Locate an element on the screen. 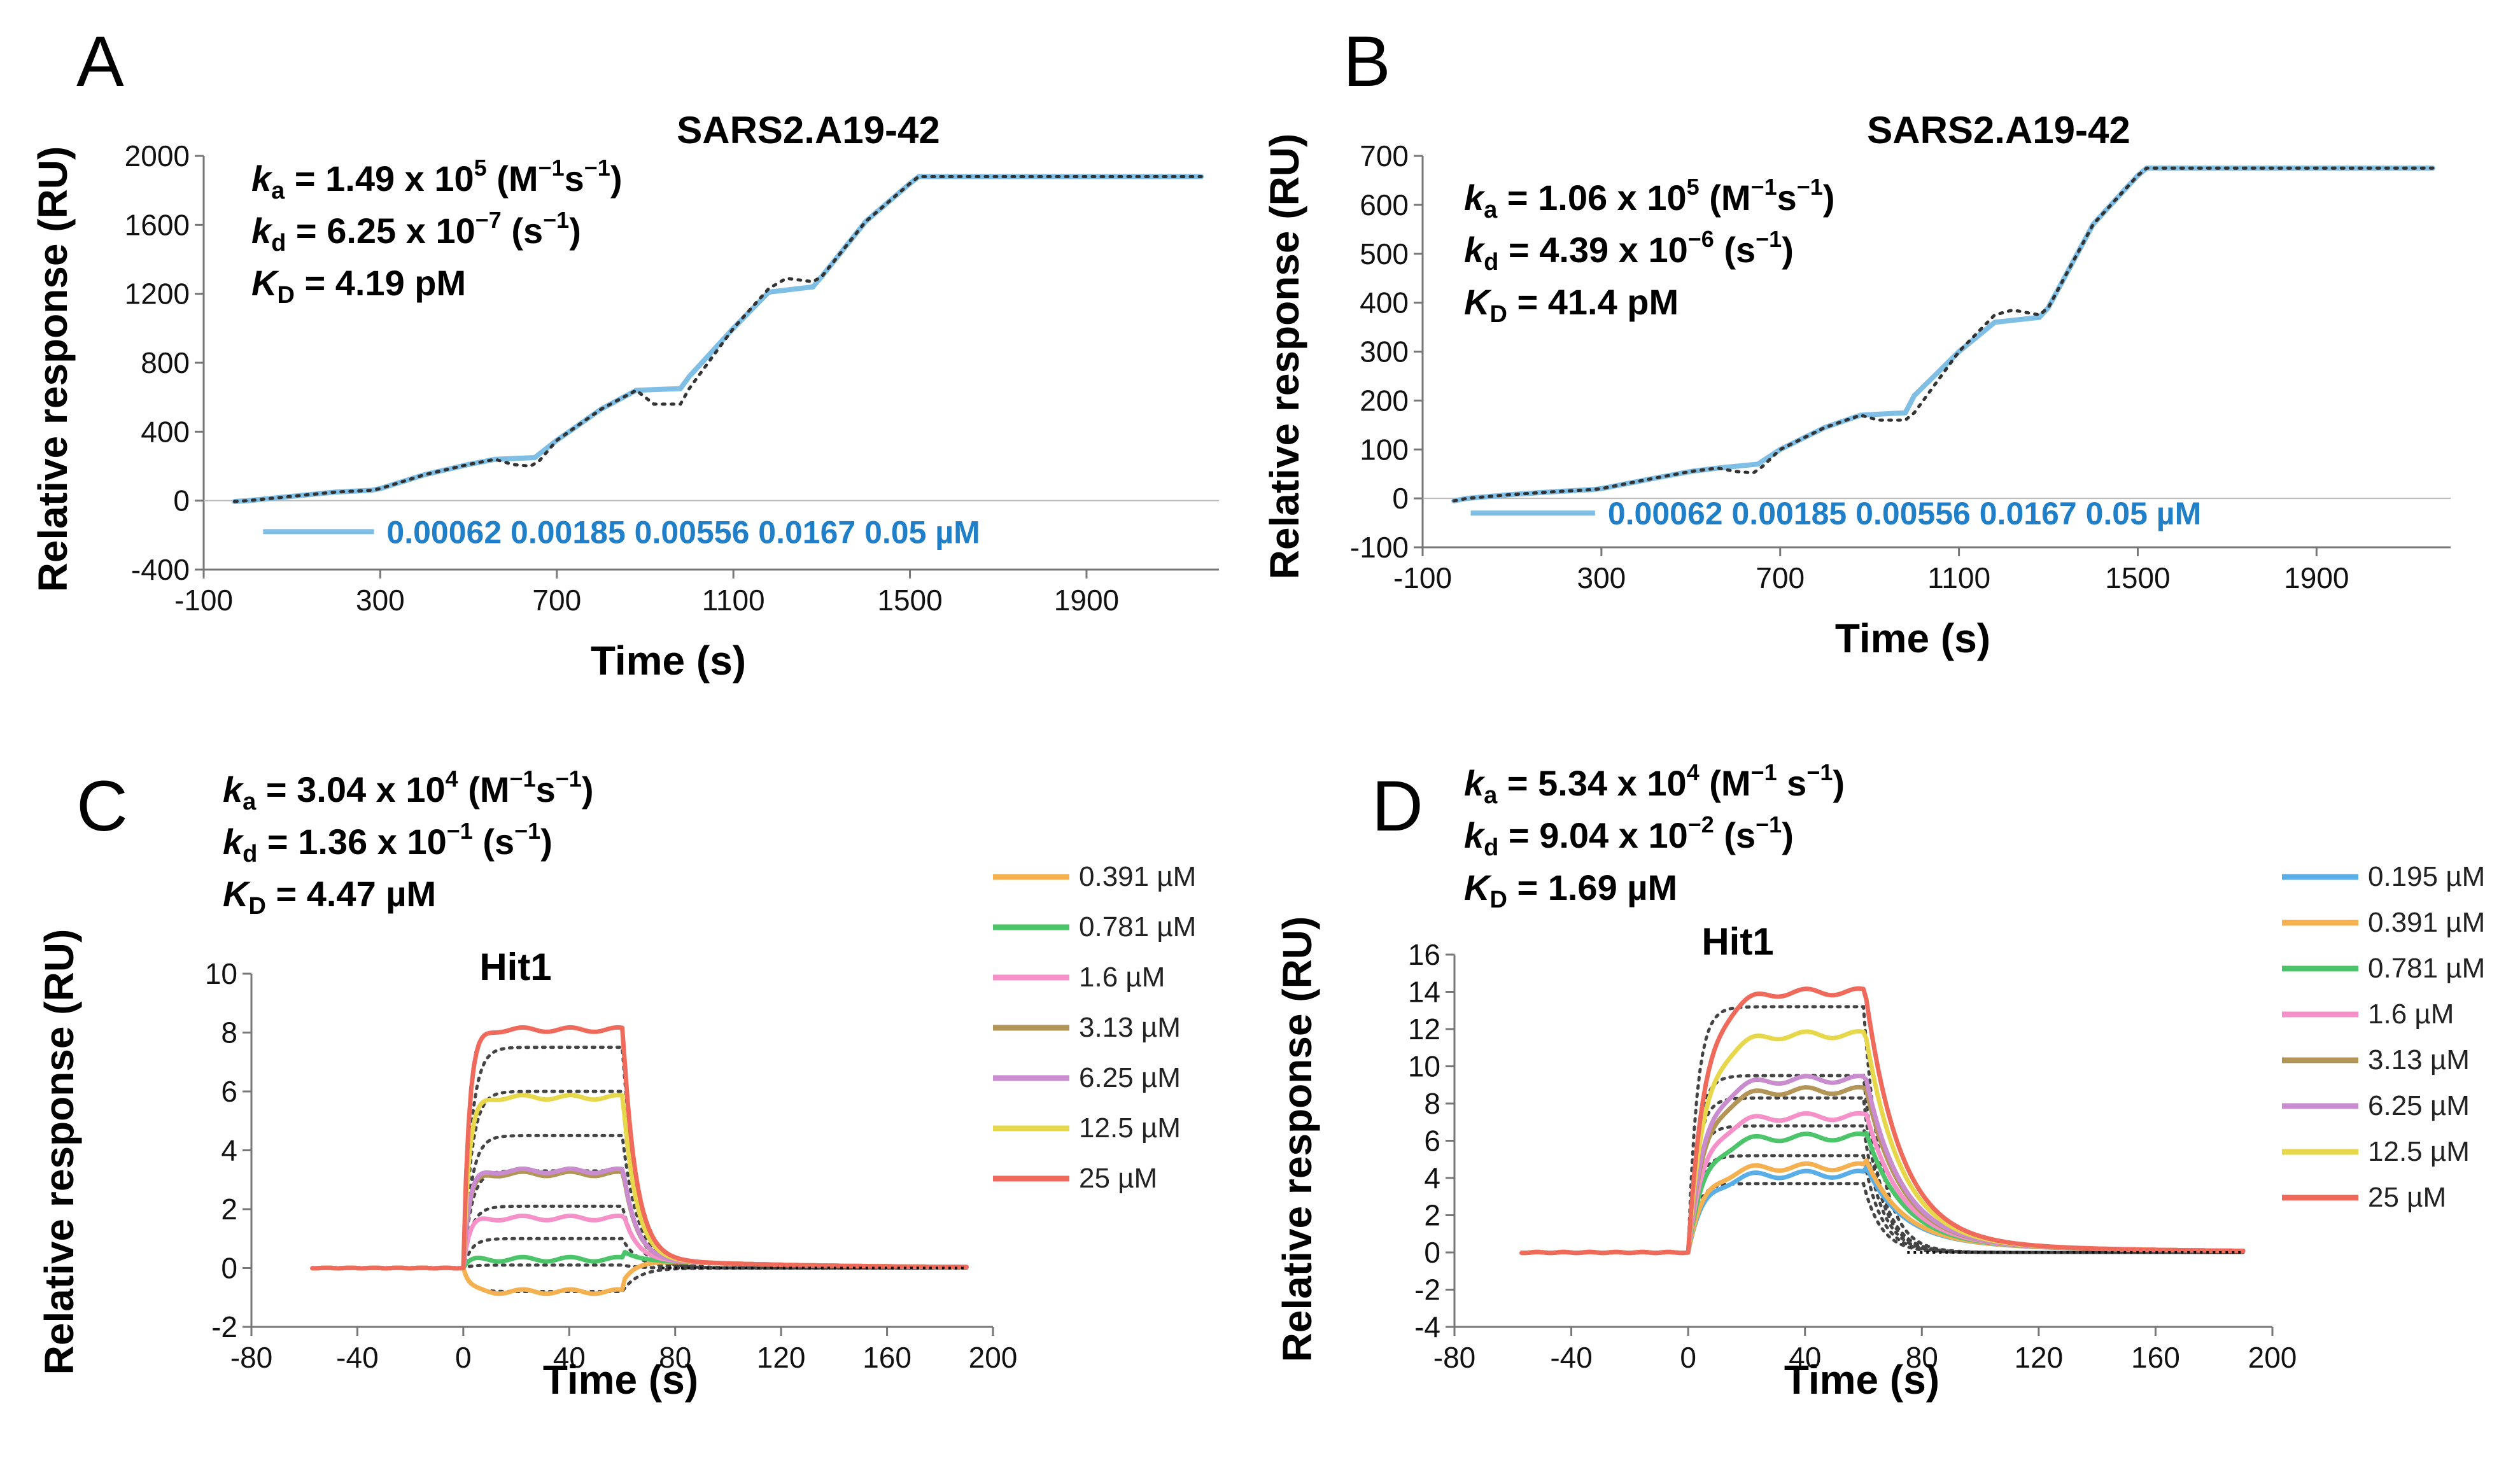 This screenshot has height=1472, width=2520. legend-label: 25 µM is located at coordinates (2407, 1197).